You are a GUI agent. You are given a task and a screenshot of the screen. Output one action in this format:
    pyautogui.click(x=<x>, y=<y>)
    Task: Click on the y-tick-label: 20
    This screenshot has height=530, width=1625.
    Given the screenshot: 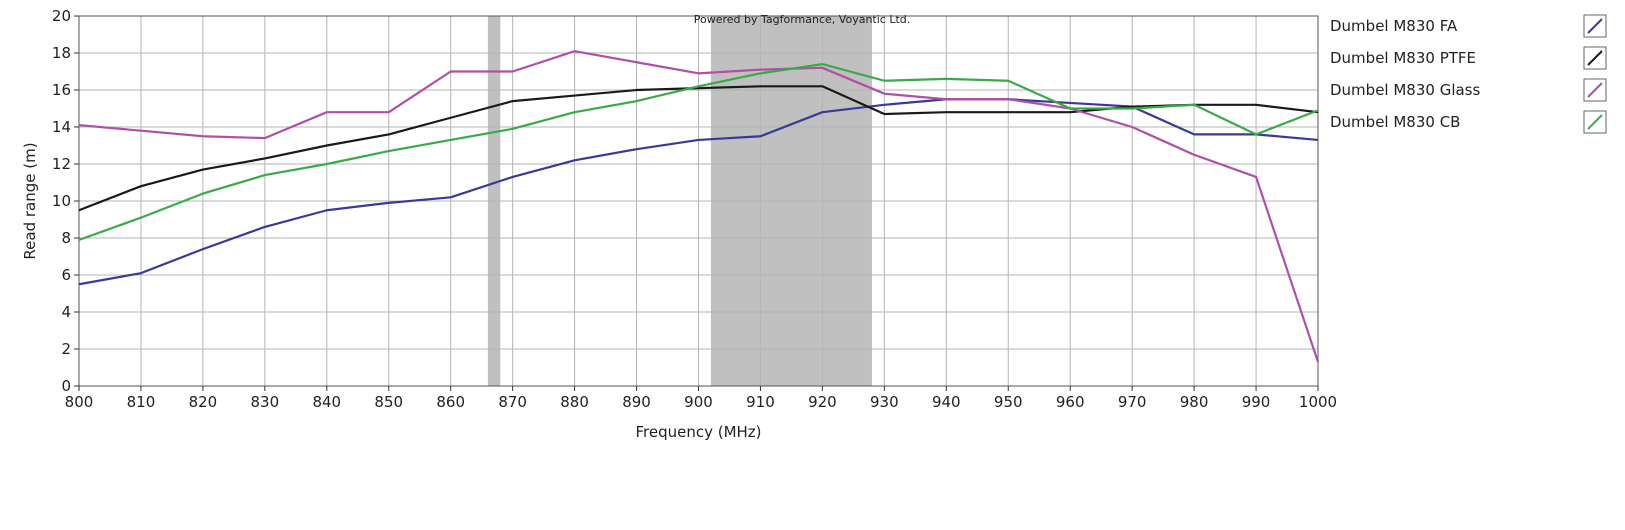 What is the action you would take?
    pyautogui.click(x=61, y=16)
    